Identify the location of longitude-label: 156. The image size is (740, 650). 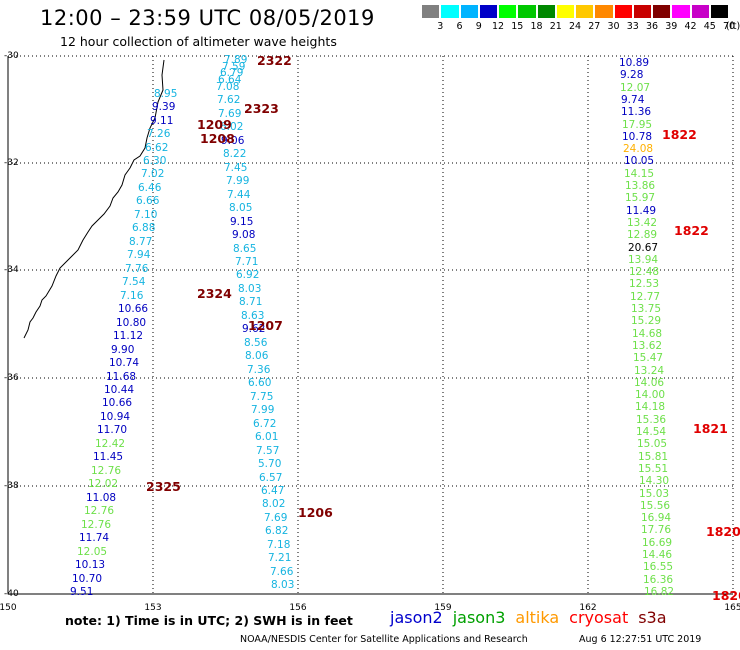
(298, 608).